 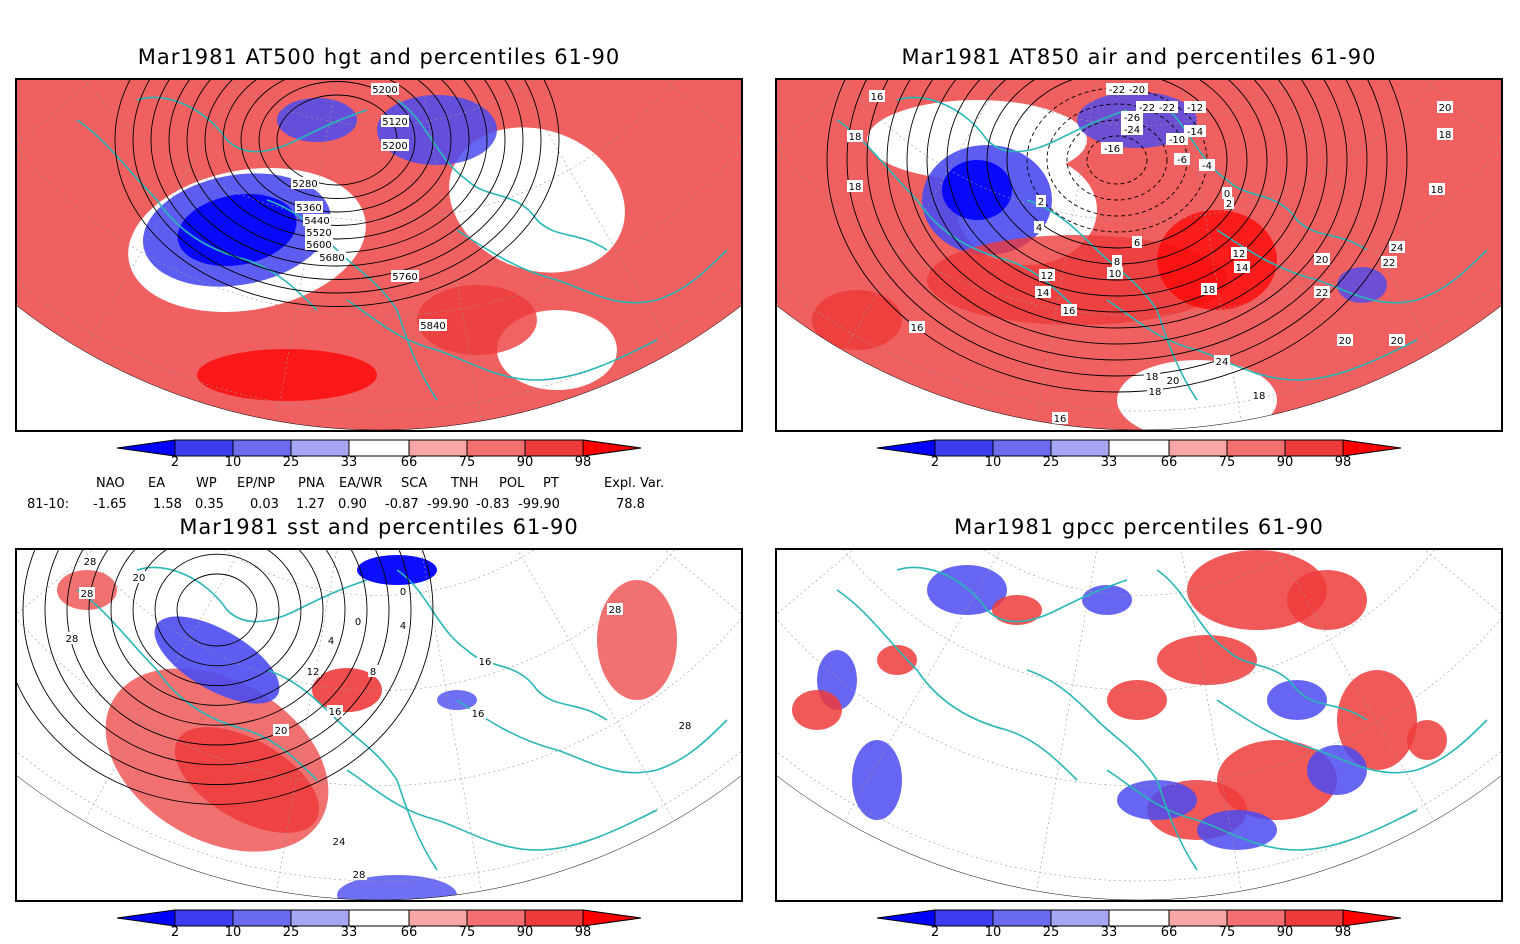 I want to click on contour-label: 20, so click(x=1173, y=381).